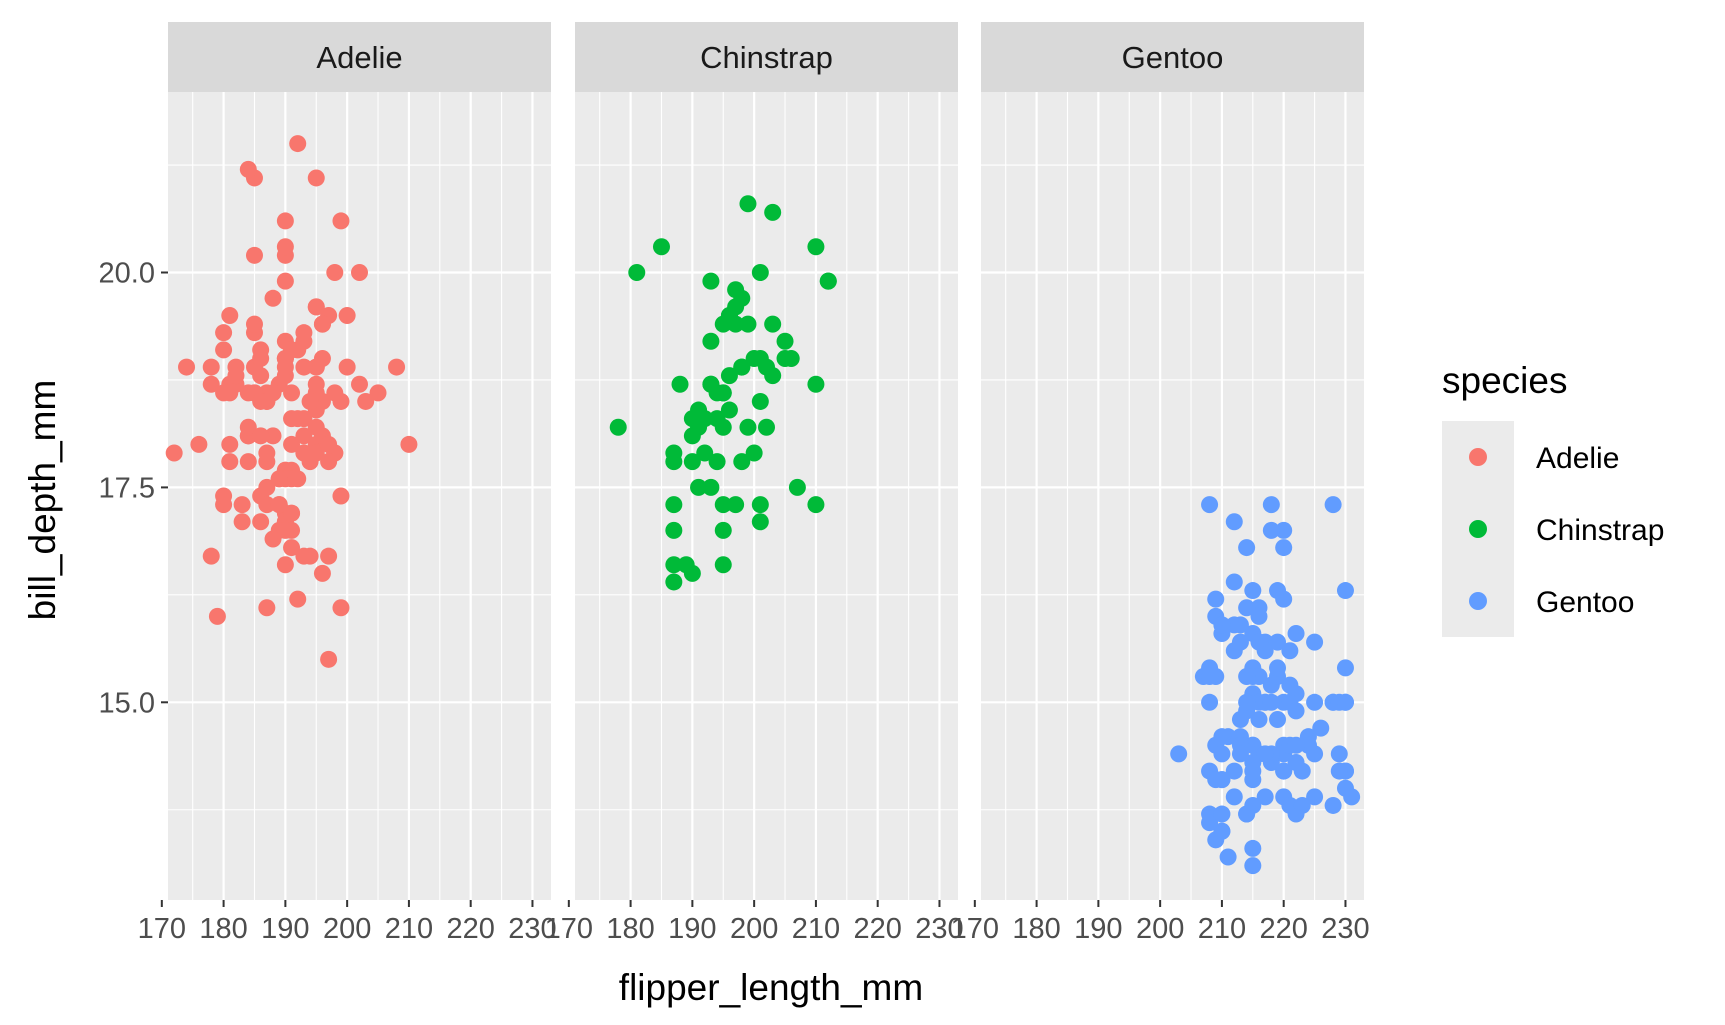  What do you see at coordinates (771, 987) in the screenshot?
I see `x-axis-title: flipper_length_mm` at bounding box center [771, 987].